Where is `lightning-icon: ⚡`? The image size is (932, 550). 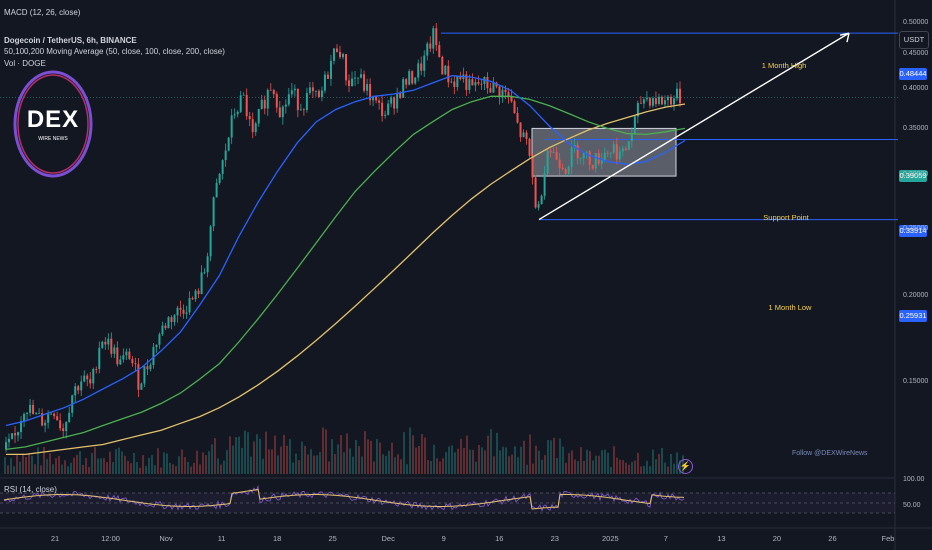
lightning-icon: ⚡ is located at coordinates (685, 466).